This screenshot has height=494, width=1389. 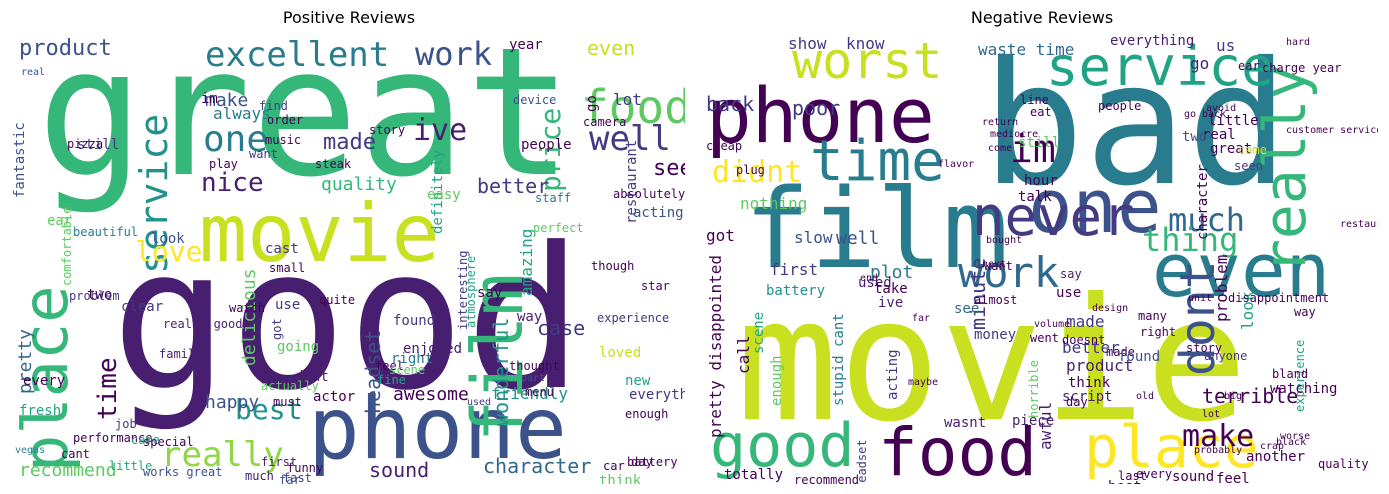 What do you see at coordinates (1272, 446) in the screenshot?
I see `cloud-word: crap` at bounding box center [1272, 446].